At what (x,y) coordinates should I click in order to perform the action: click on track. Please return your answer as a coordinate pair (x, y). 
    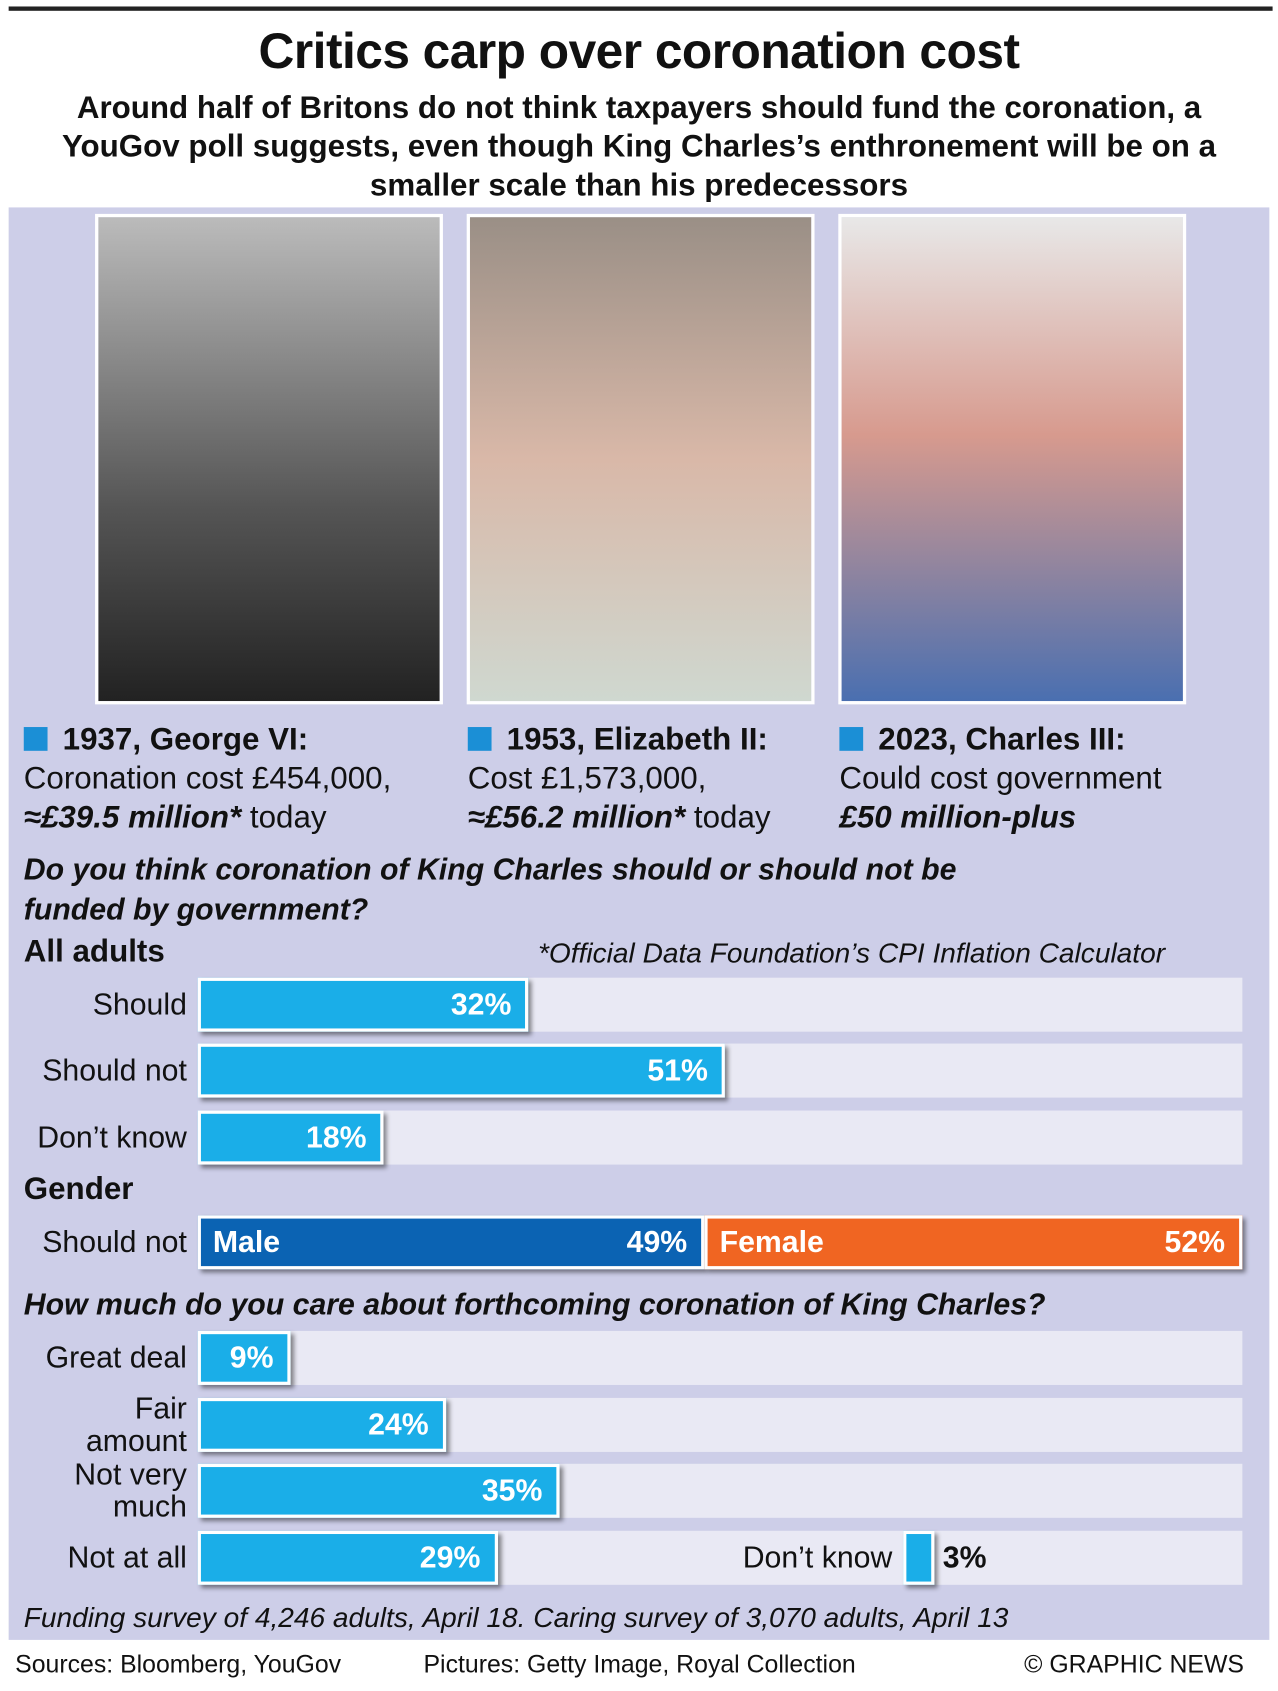
    Looking at the image, I should click on (720, 1357).